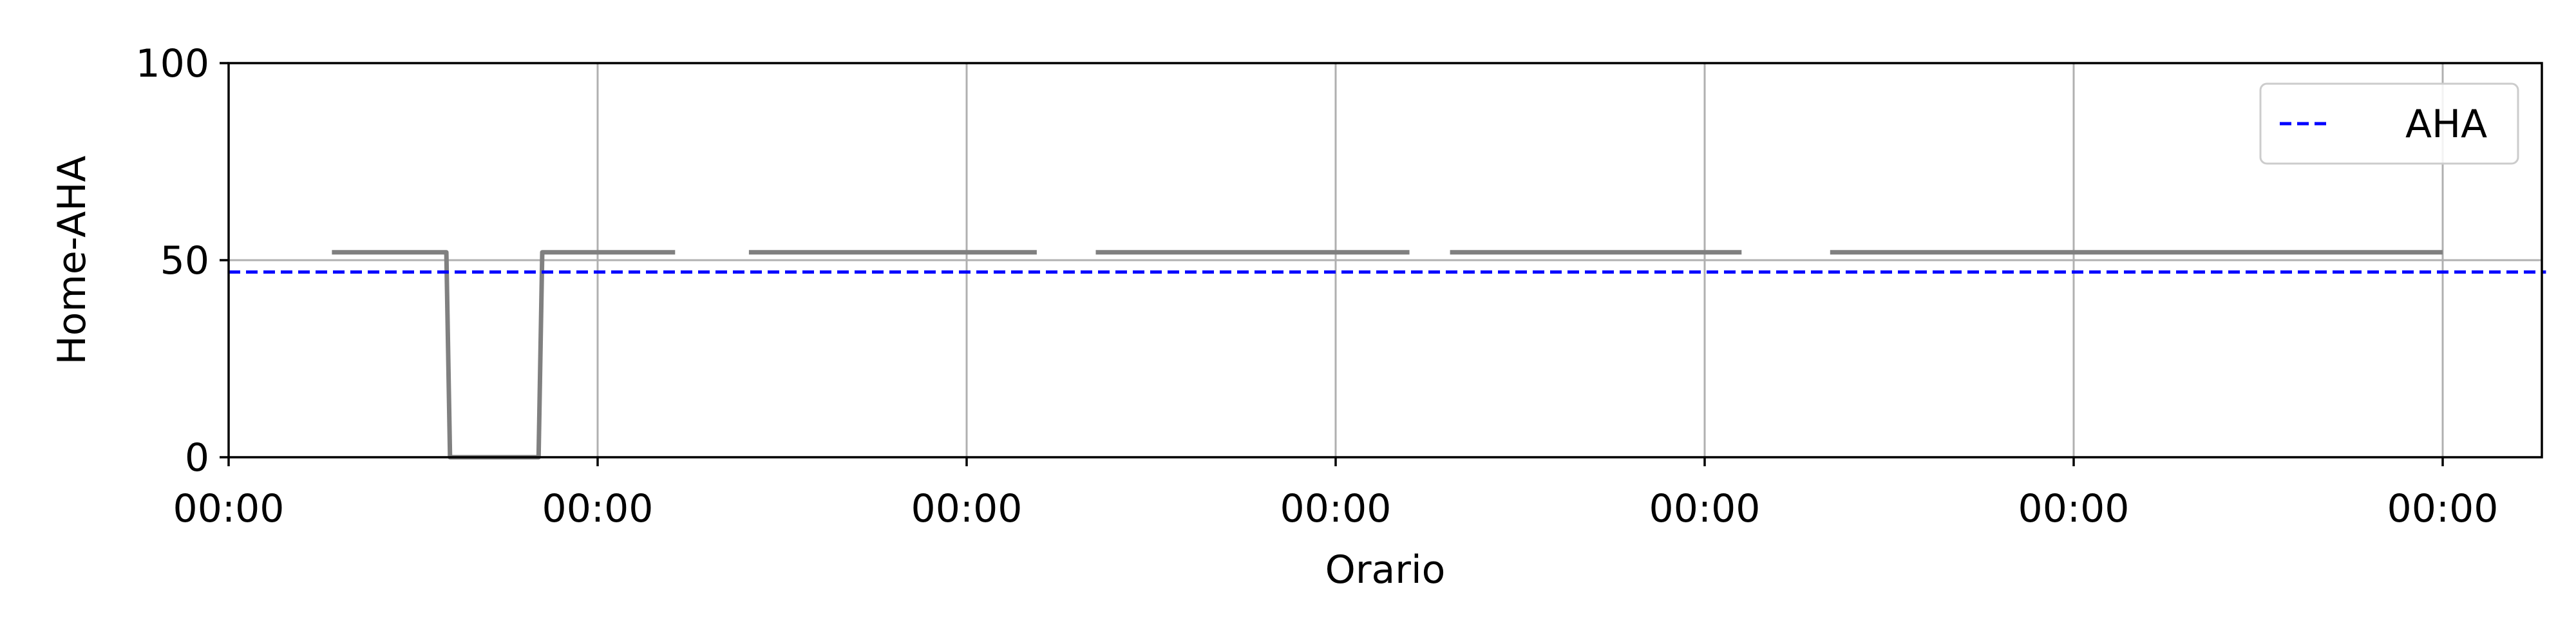 This screenshot has height=644, width=2576. I want to click on y-tick-label: 100, so click(172, 64).